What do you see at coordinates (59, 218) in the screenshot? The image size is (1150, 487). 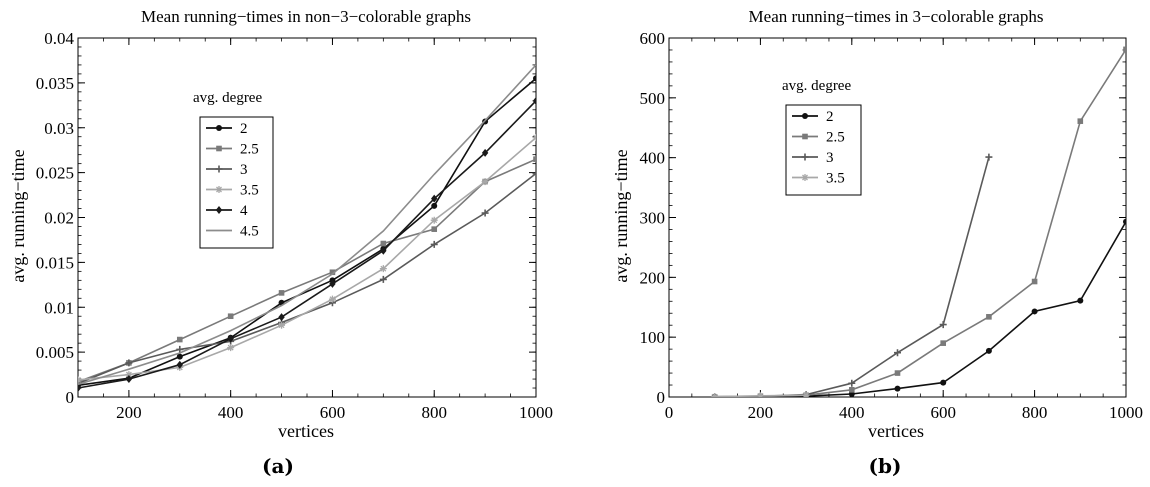 I see `y-tick-label: 0.02` at bounding box center [59, 218].